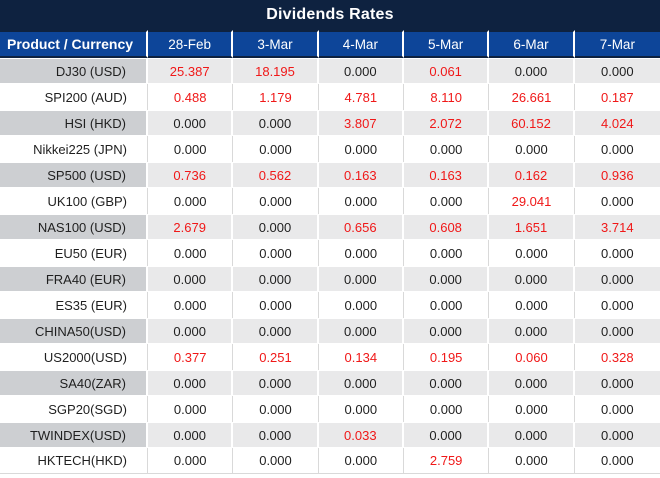 Image resolution: width=660 pixels, height=478 pixels. What do you see at coordinates (74, 123) in the screenshot?
I see `product-cell: HSI (HKD)` at bounding box center [74, 123].